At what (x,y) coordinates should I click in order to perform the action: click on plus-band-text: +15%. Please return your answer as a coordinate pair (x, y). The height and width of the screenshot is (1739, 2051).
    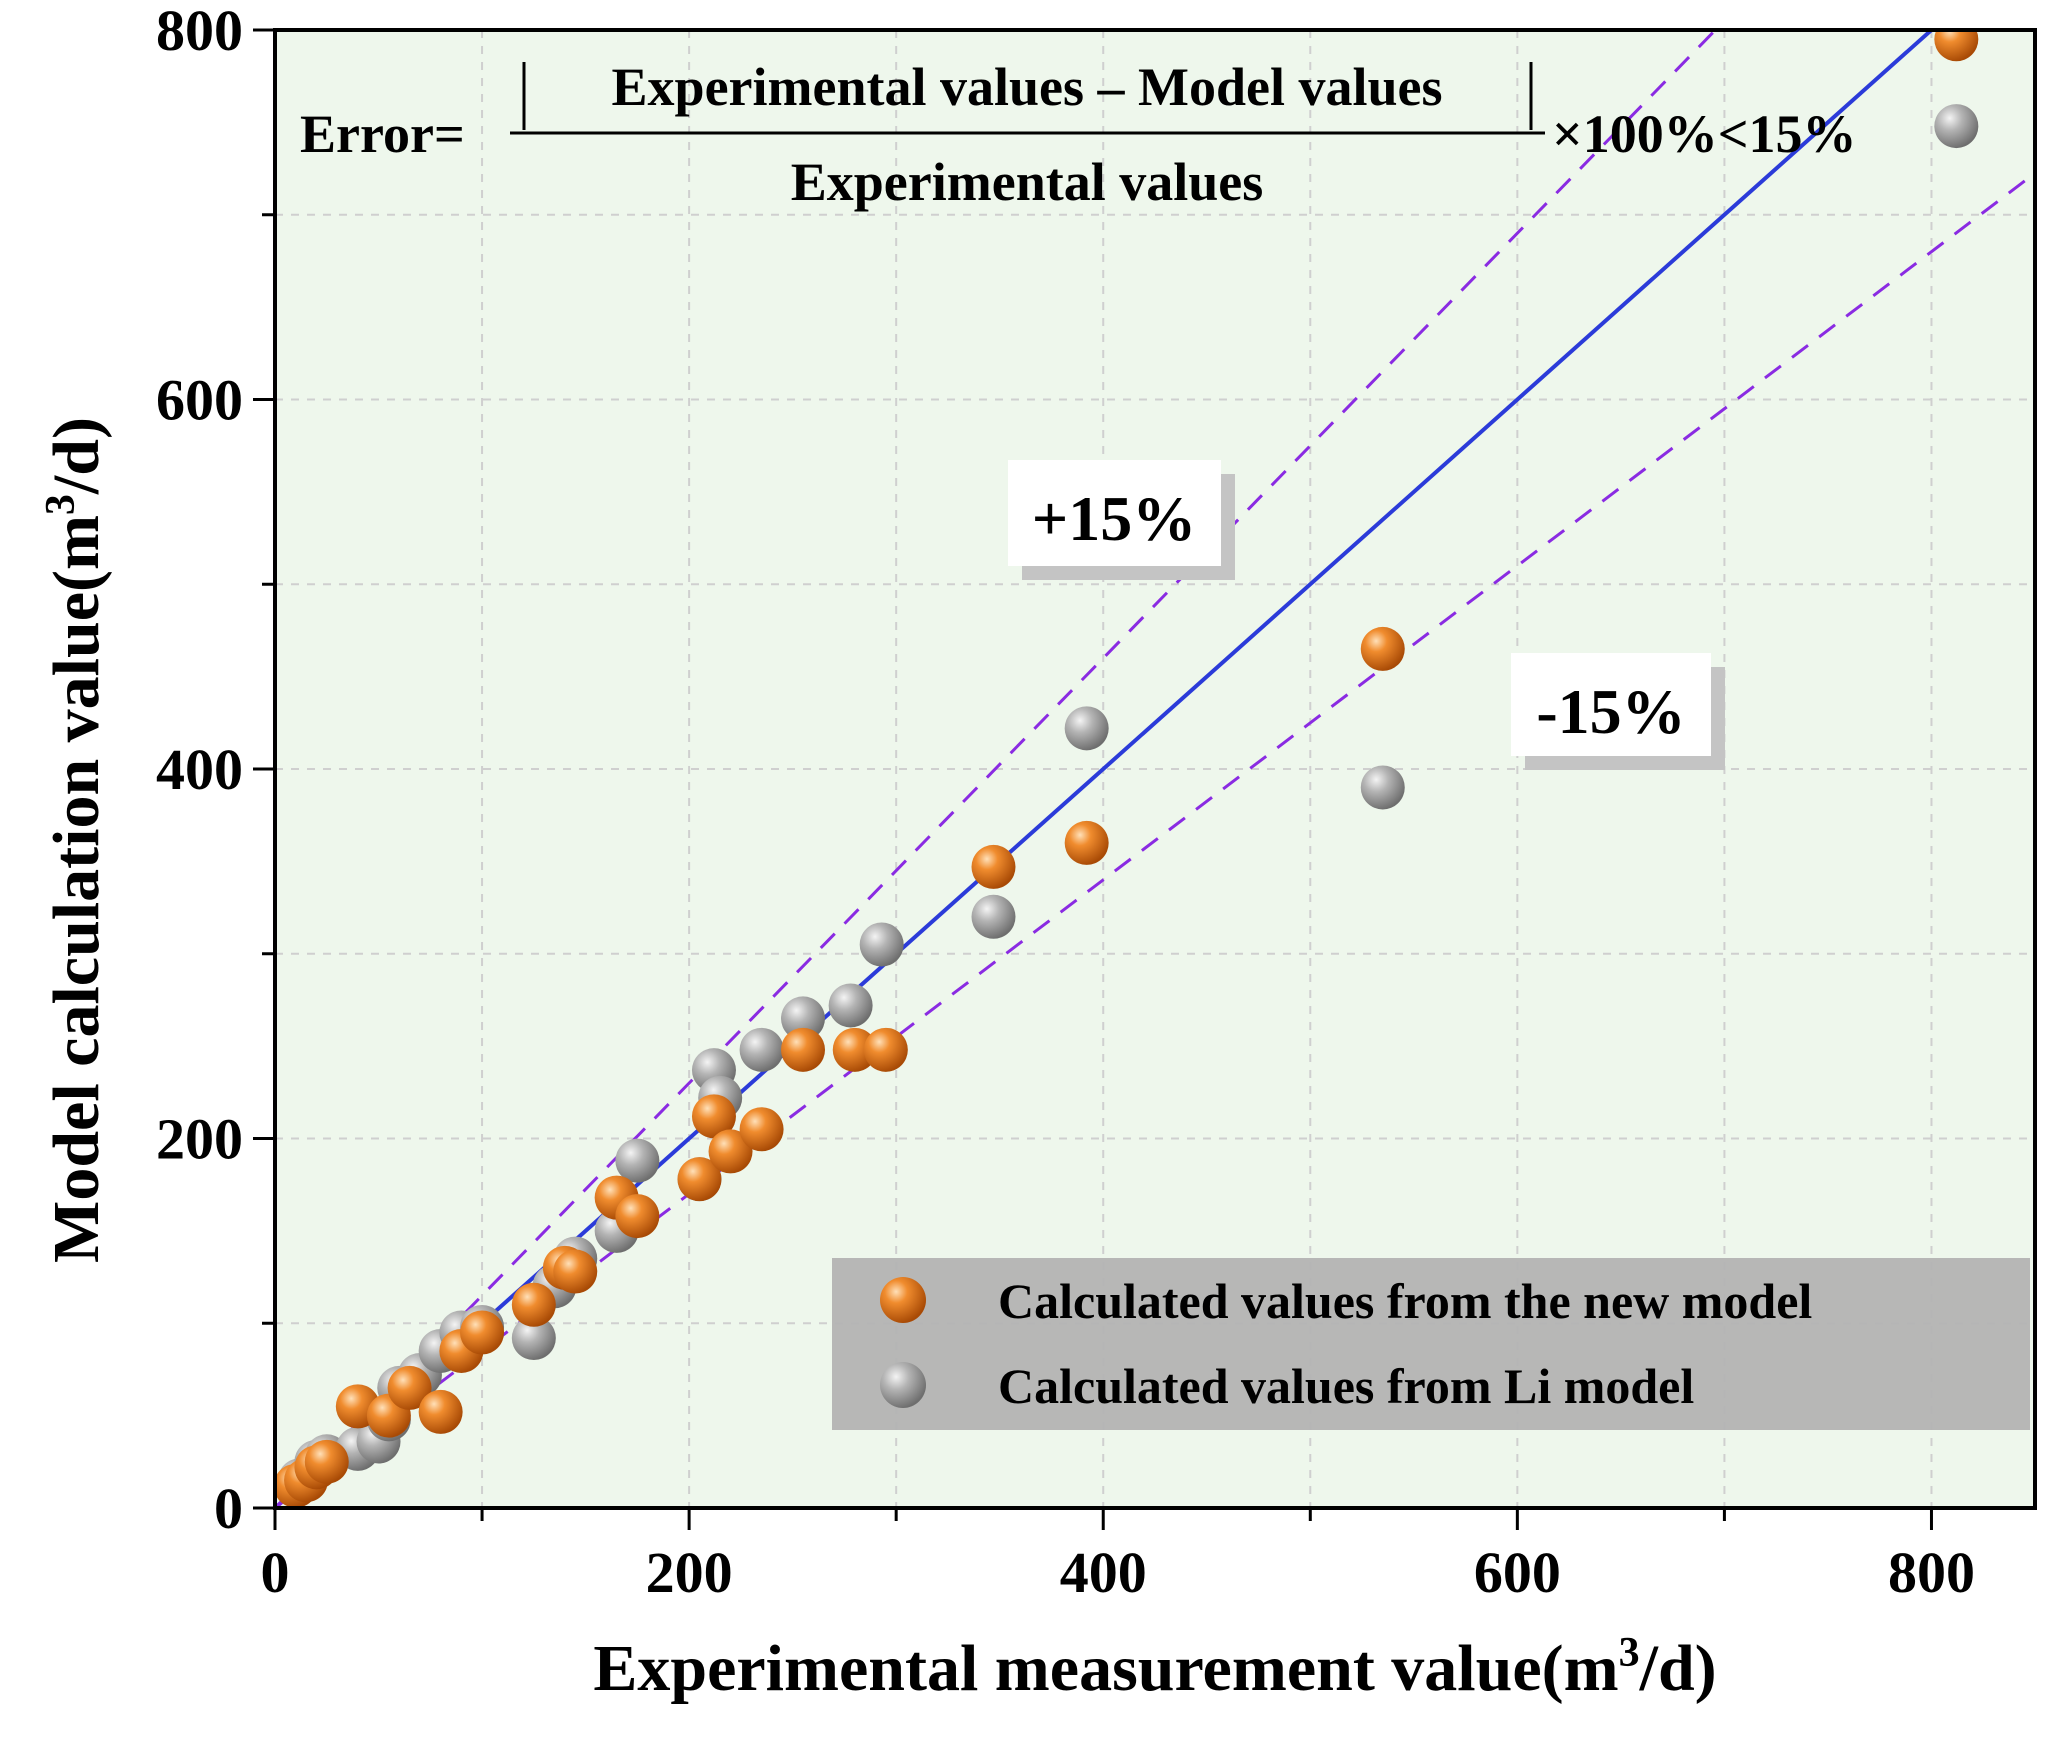
    Looking at the image, I should click on (1114, 518).